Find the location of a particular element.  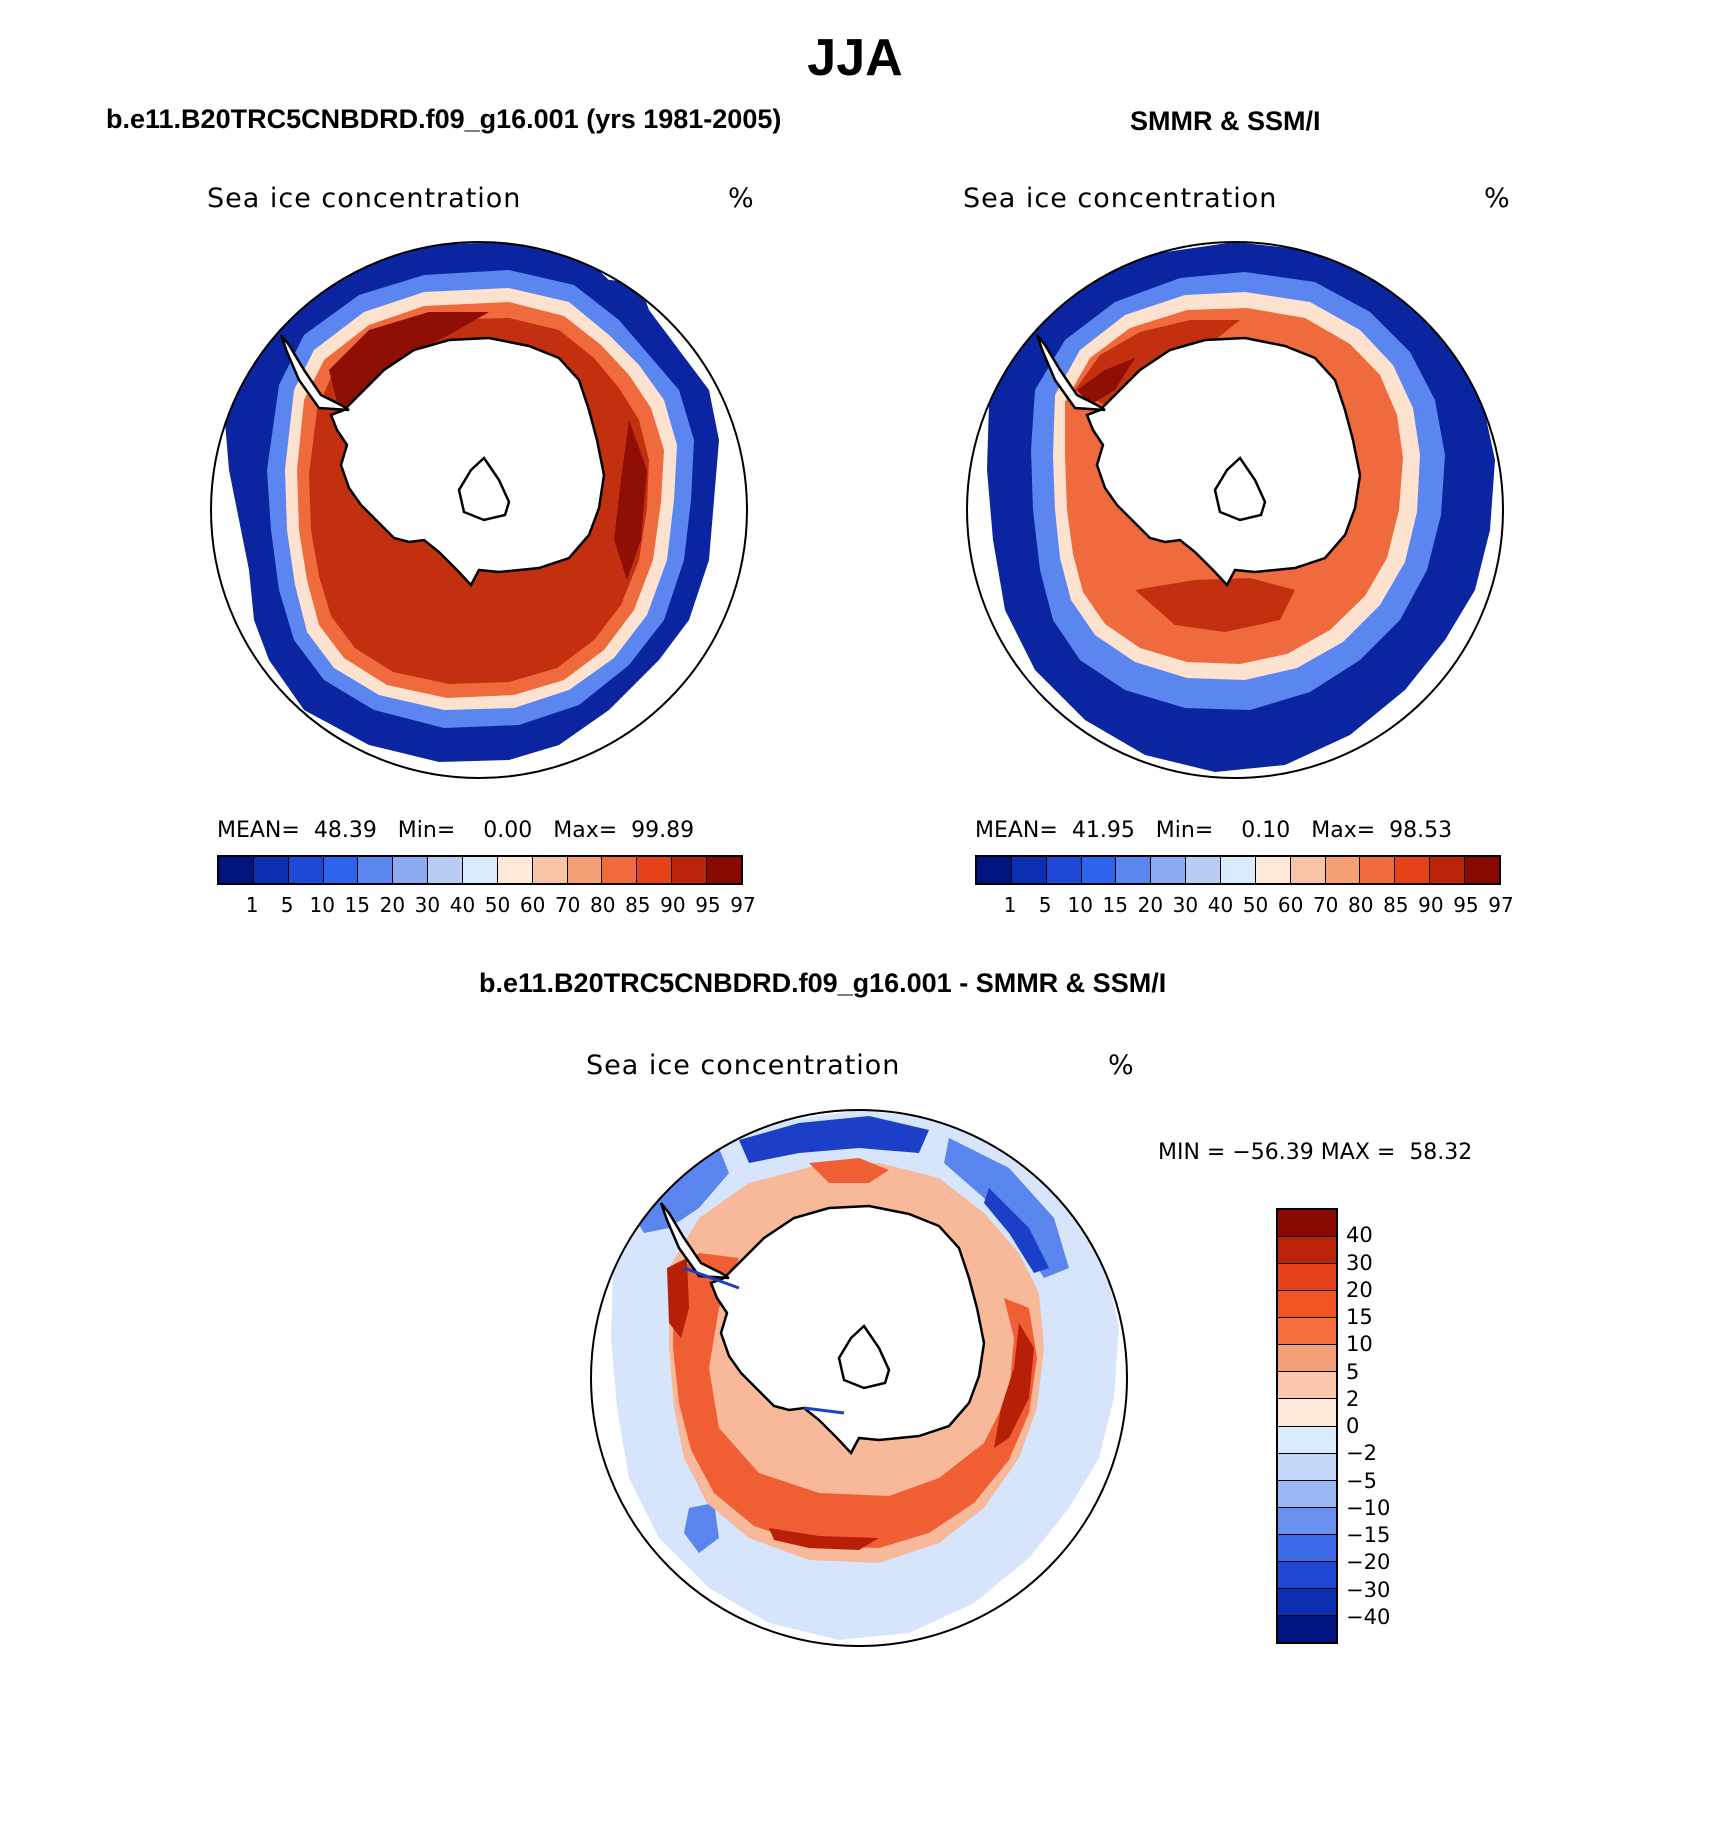

diff-colorbar-tick-label: −5 is located at coordinates (1361, 1480).